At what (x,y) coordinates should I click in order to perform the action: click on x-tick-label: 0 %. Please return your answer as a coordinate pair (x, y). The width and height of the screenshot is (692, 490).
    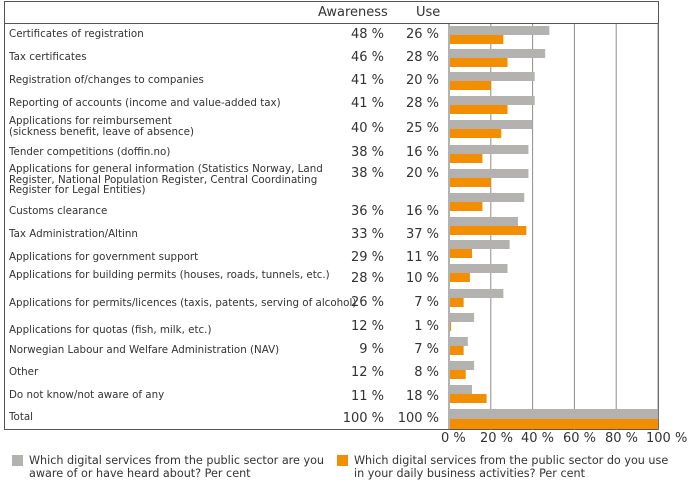
    Looking at the image, I should click on (453, 438).